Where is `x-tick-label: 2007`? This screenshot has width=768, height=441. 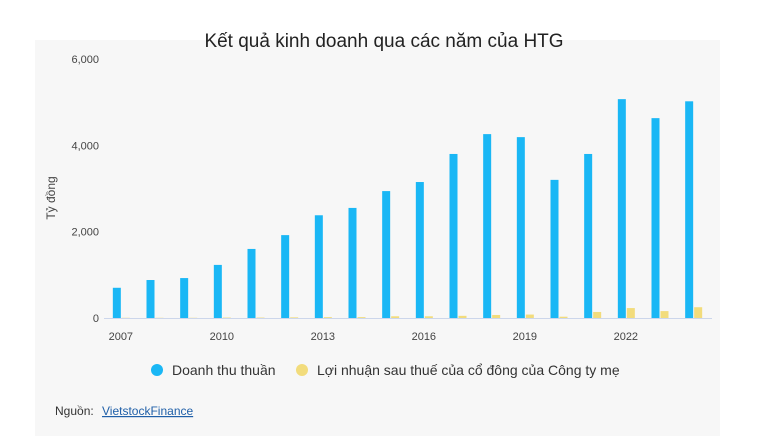 x-tick-label: 2007 is located at coordinates (121, 337).